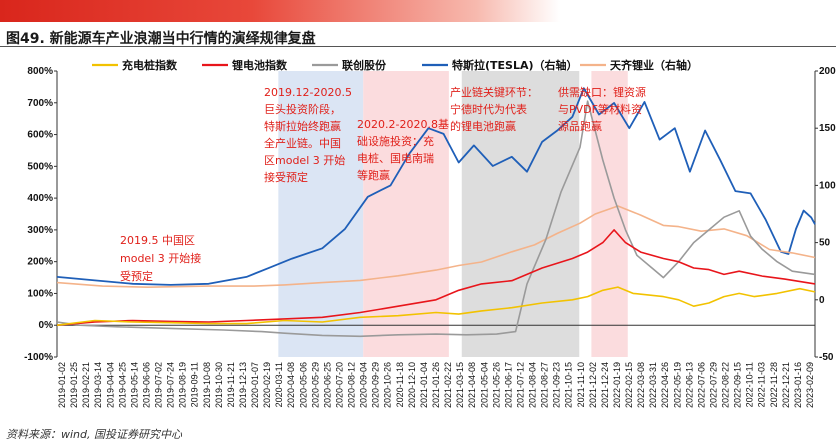  Describe the element at coordinates (460, 385) in the screenshot. I see `x-tick-label: 2021-03-15` at that location.